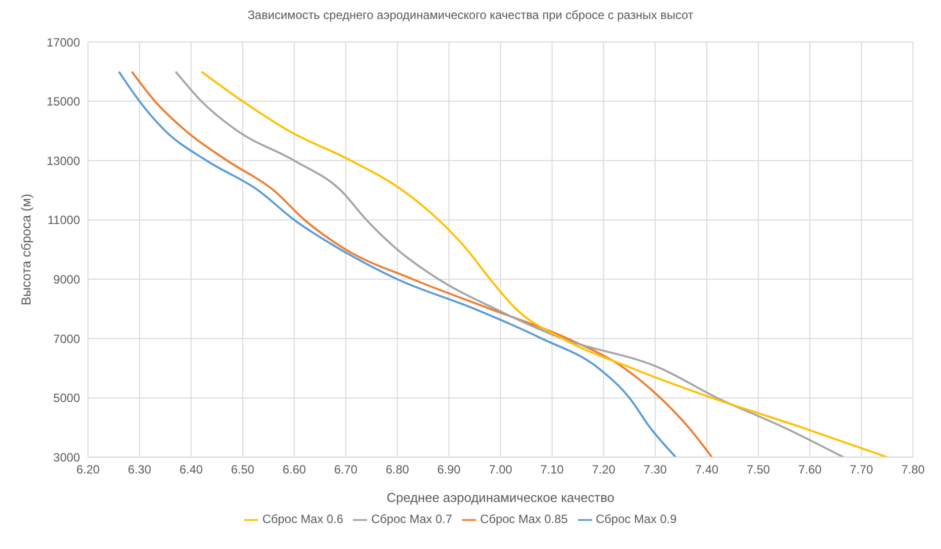  Describe the element at coordinates (346, 469) in the screenshot. I see `x-tick-label: 6.70` at that location.